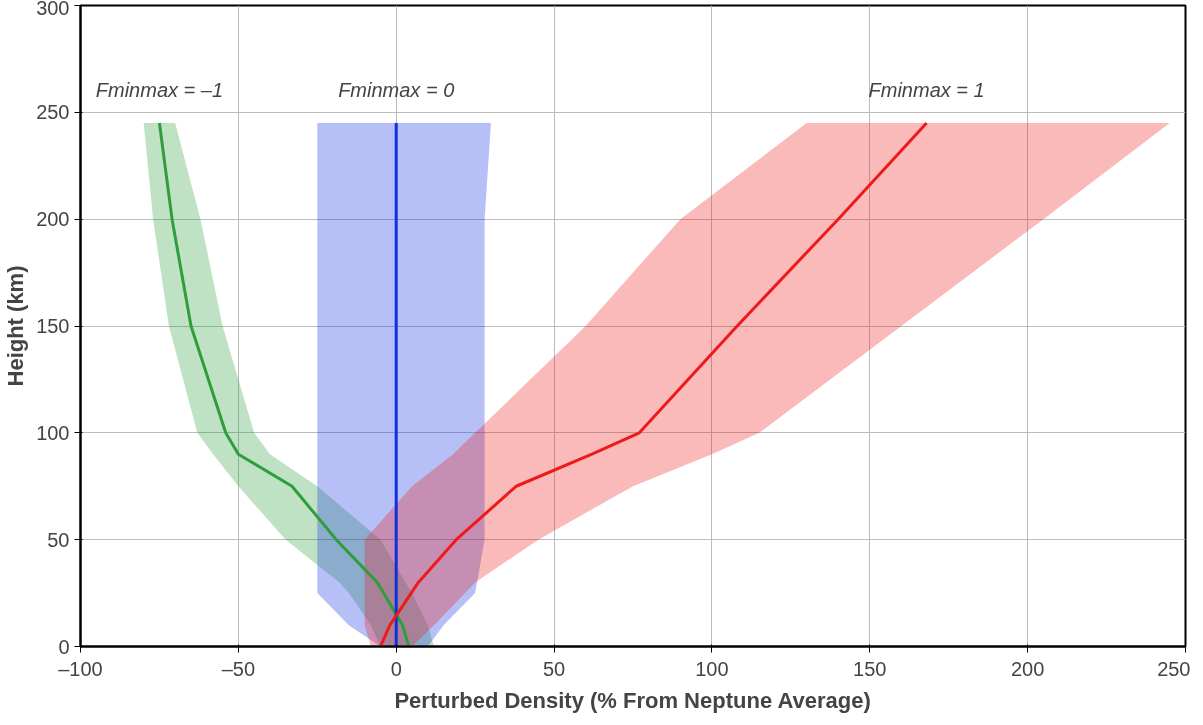 This screenshot has width=1203, height=725. I want to click on annotation: Fminmax = 1, so click(926, 90).